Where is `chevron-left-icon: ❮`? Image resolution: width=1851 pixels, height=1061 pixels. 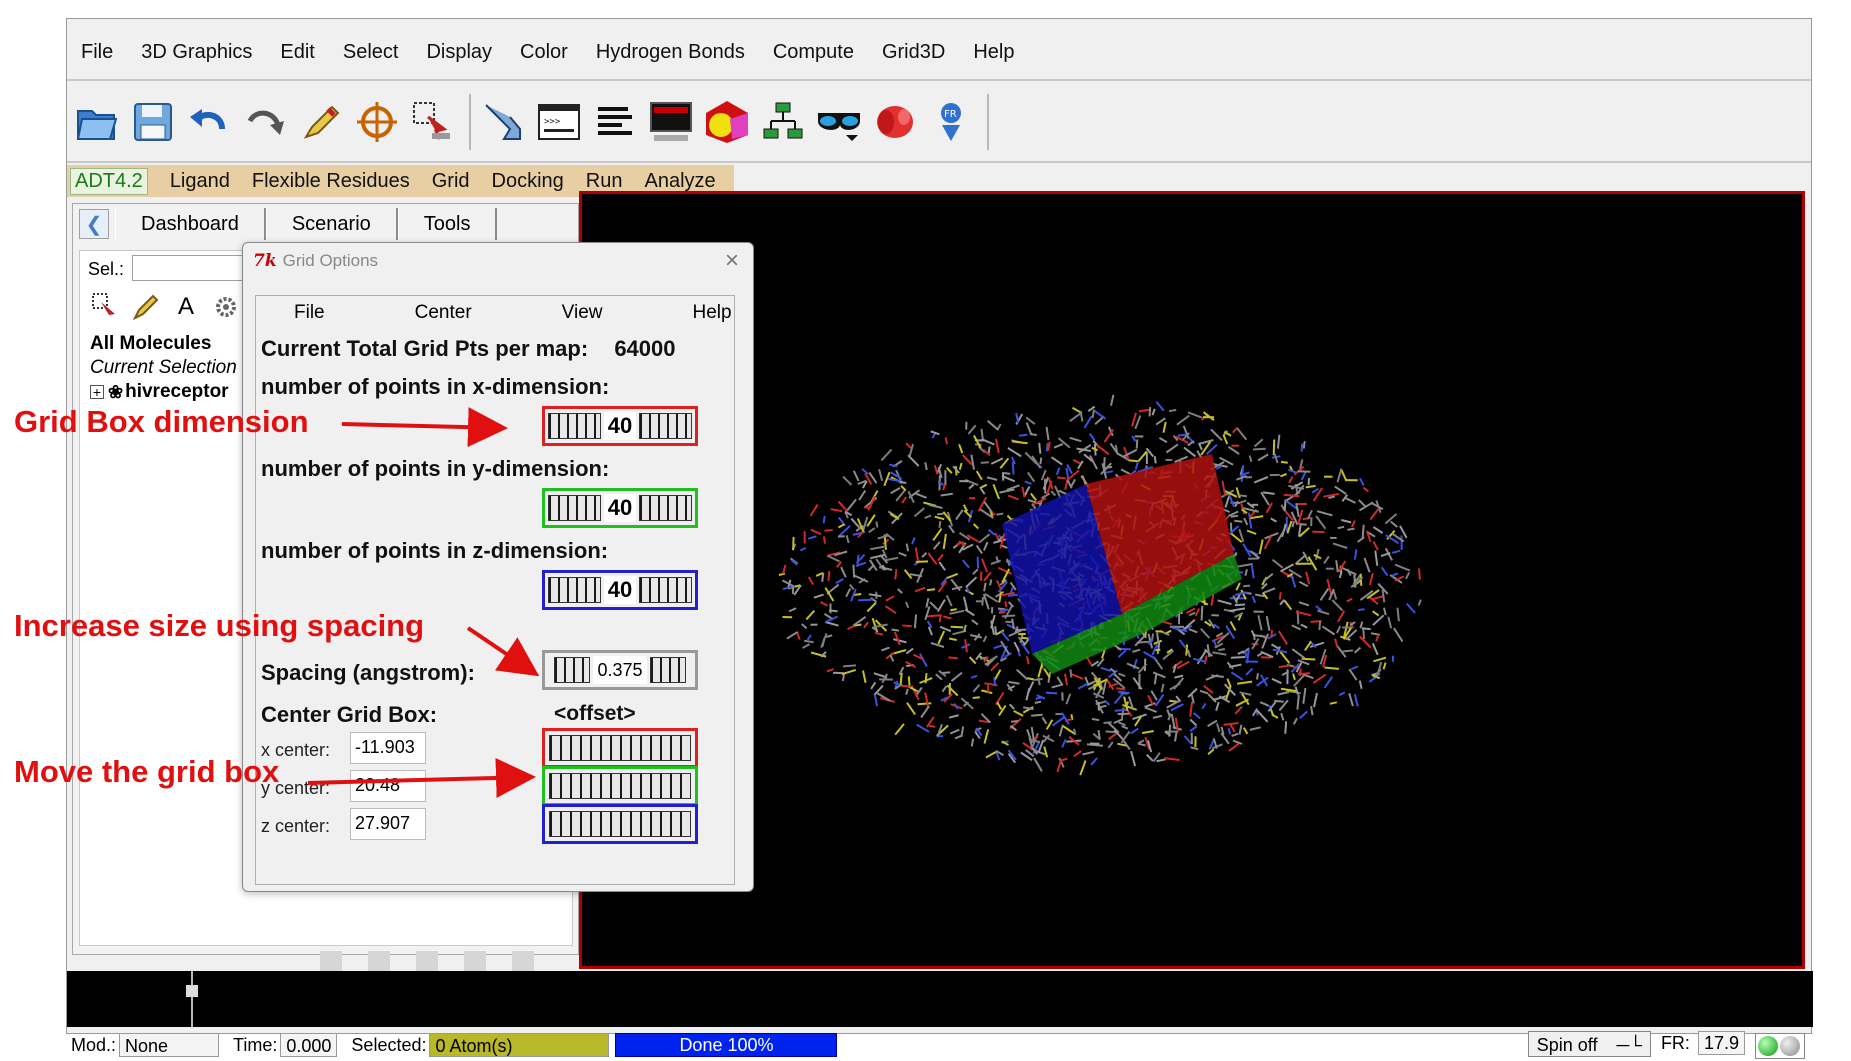
chevron-left-icon: ❮ is located at coordinates (94, 224).